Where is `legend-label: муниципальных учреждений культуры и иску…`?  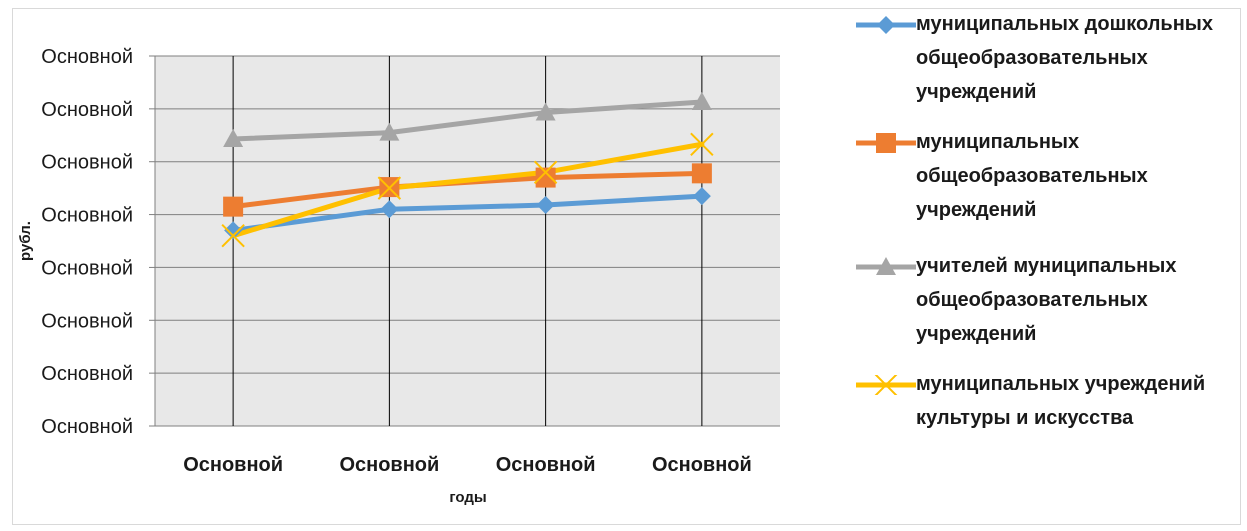 legend-label: муниципальных учреждений культуры и иску… is located at coordinates (1061, 401).